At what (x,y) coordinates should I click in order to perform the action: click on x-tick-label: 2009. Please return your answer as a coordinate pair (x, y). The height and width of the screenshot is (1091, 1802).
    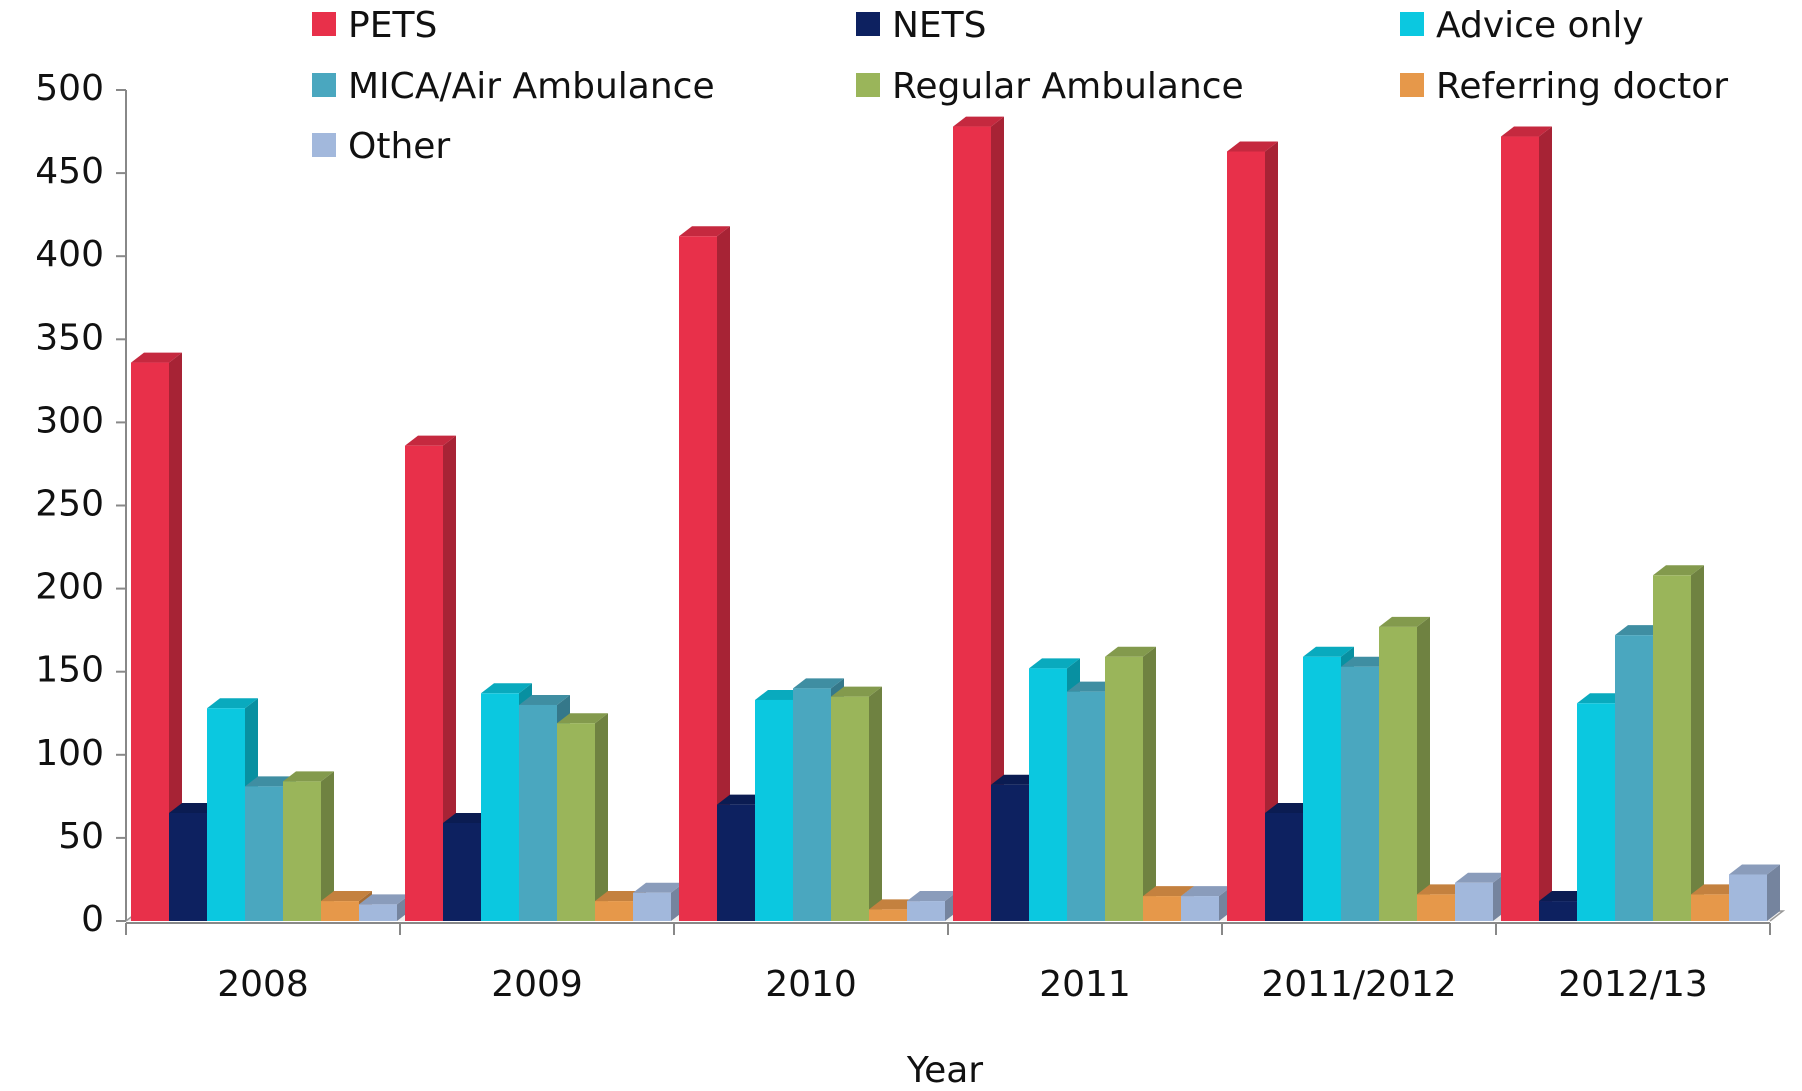
    Looking at the image, I should click on (537, 984).